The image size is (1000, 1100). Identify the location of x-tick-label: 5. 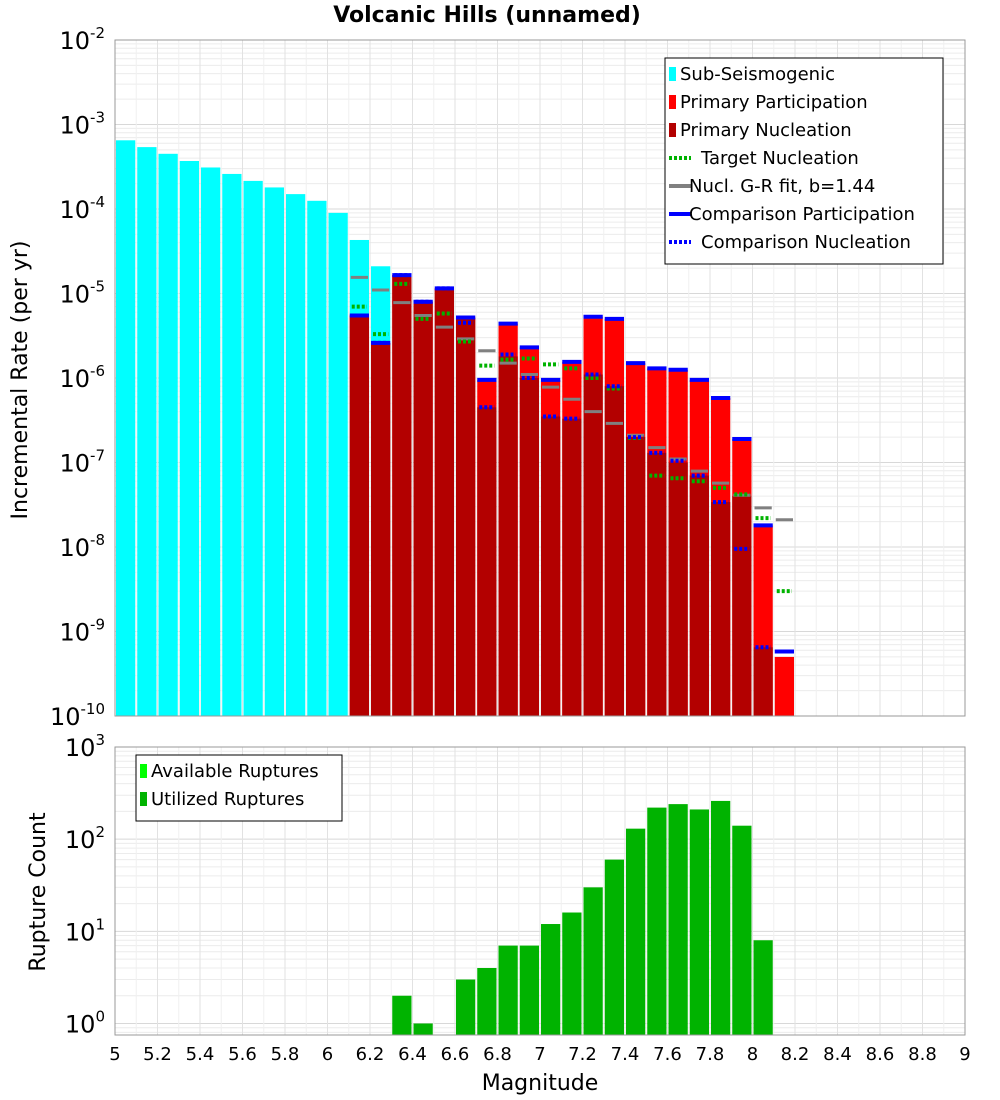
(114, 1054).